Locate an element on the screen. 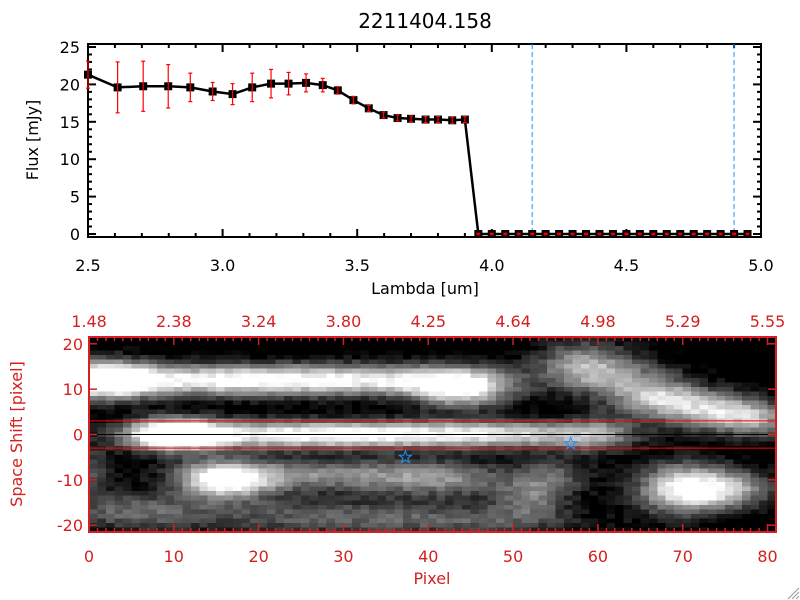  x-tick-label: 50 is located at coordinates (513, 556).